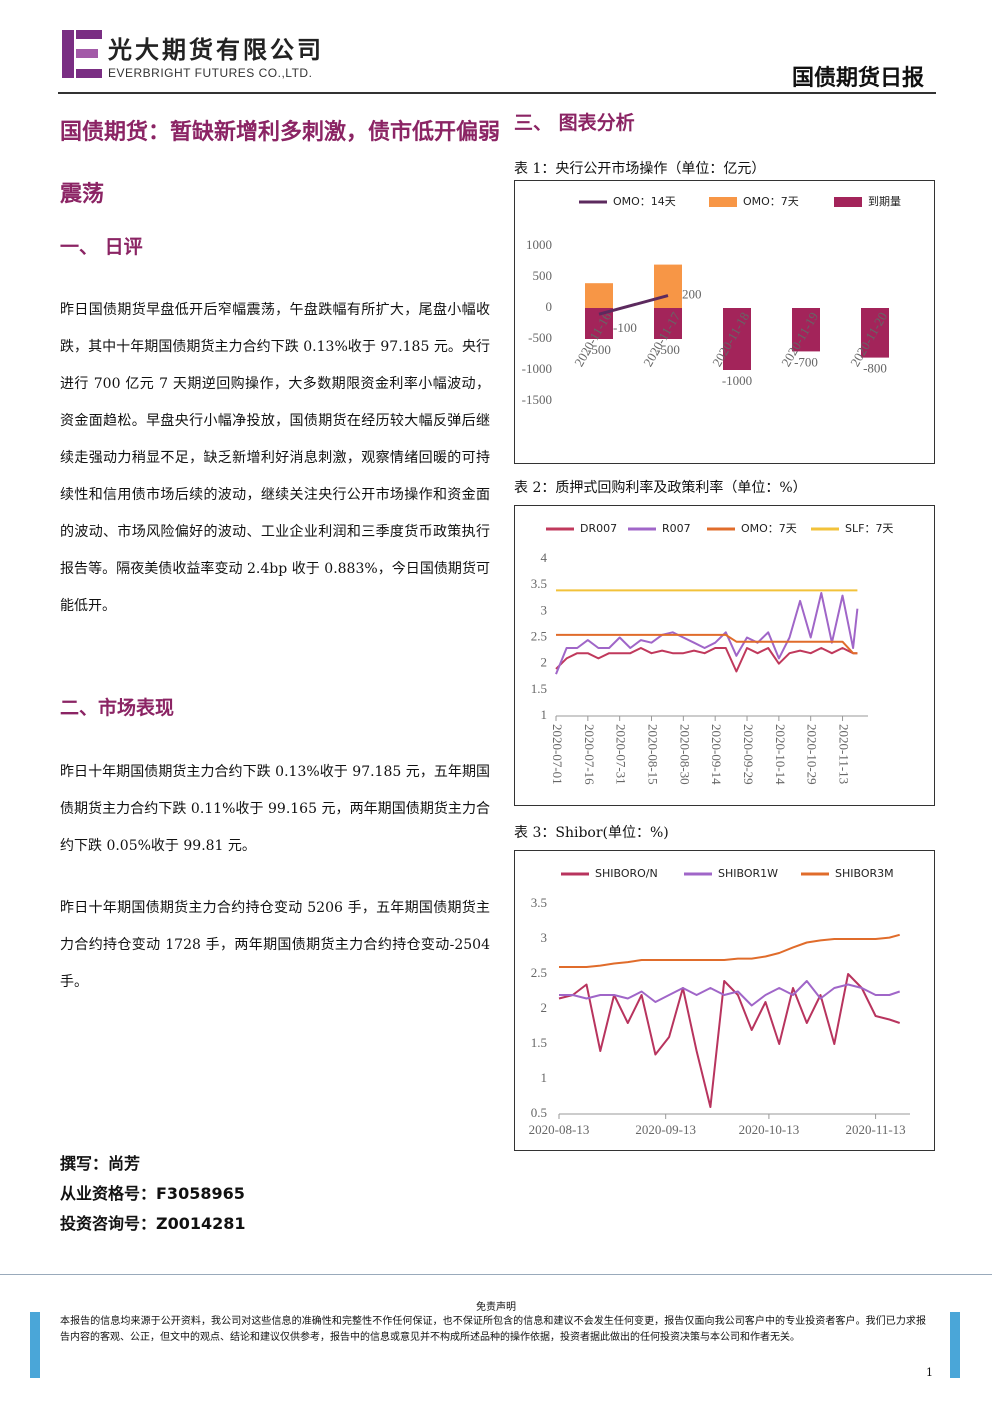 Image resolution: width=992 pixels, height=1403 pixels. I want to click on x-tick-label: 2020-10-13, so click(769, 1129).